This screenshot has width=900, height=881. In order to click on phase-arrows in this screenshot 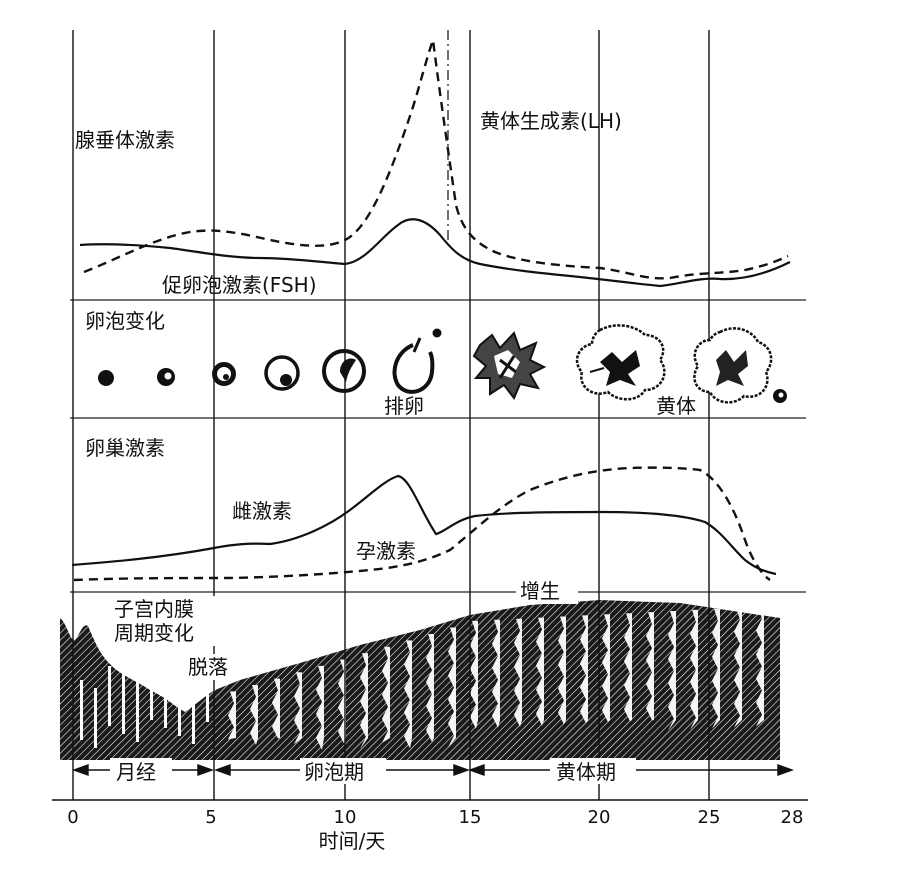, I will do `click(433, 770)`.